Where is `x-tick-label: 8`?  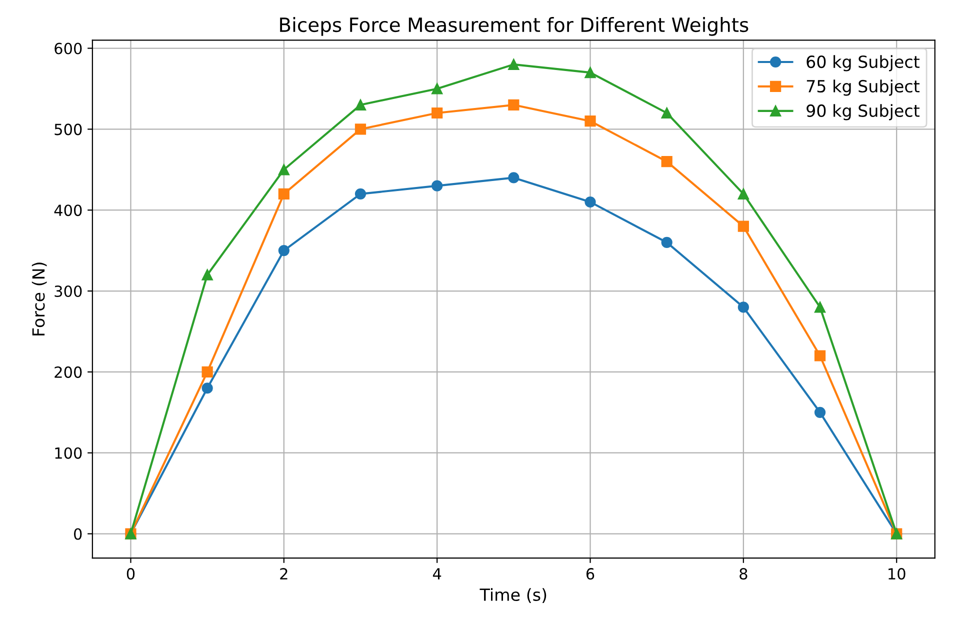
x-tick-label: 8 is located at coordinates (744, 574).